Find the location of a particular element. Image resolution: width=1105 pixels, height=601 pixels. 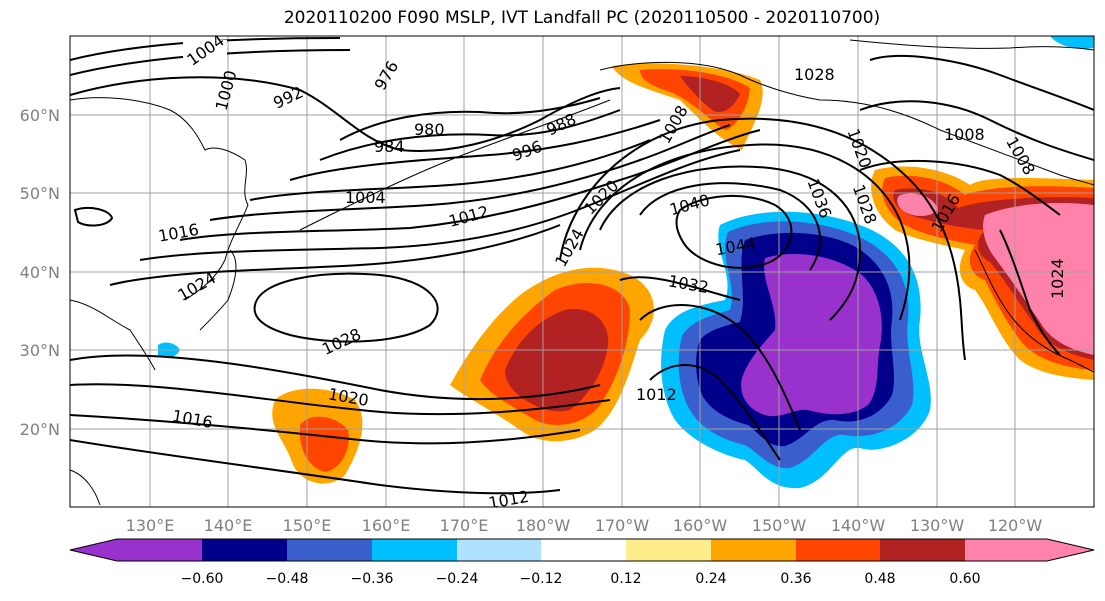

colorbar-tick-label: 0.12 is located at coordinates (625, 579).